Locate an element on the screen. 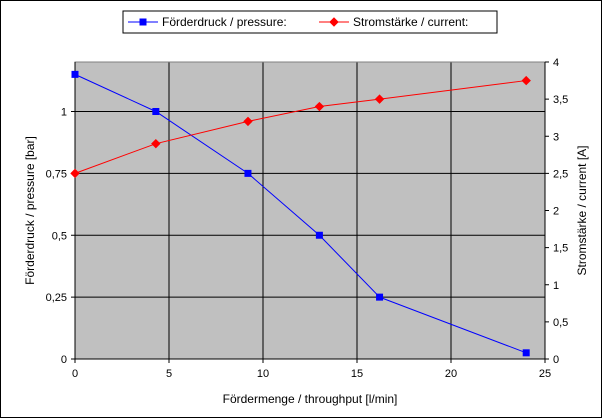 The image size is (602, 418). x-tick-label: 25 is located at coordinates (545, 374).